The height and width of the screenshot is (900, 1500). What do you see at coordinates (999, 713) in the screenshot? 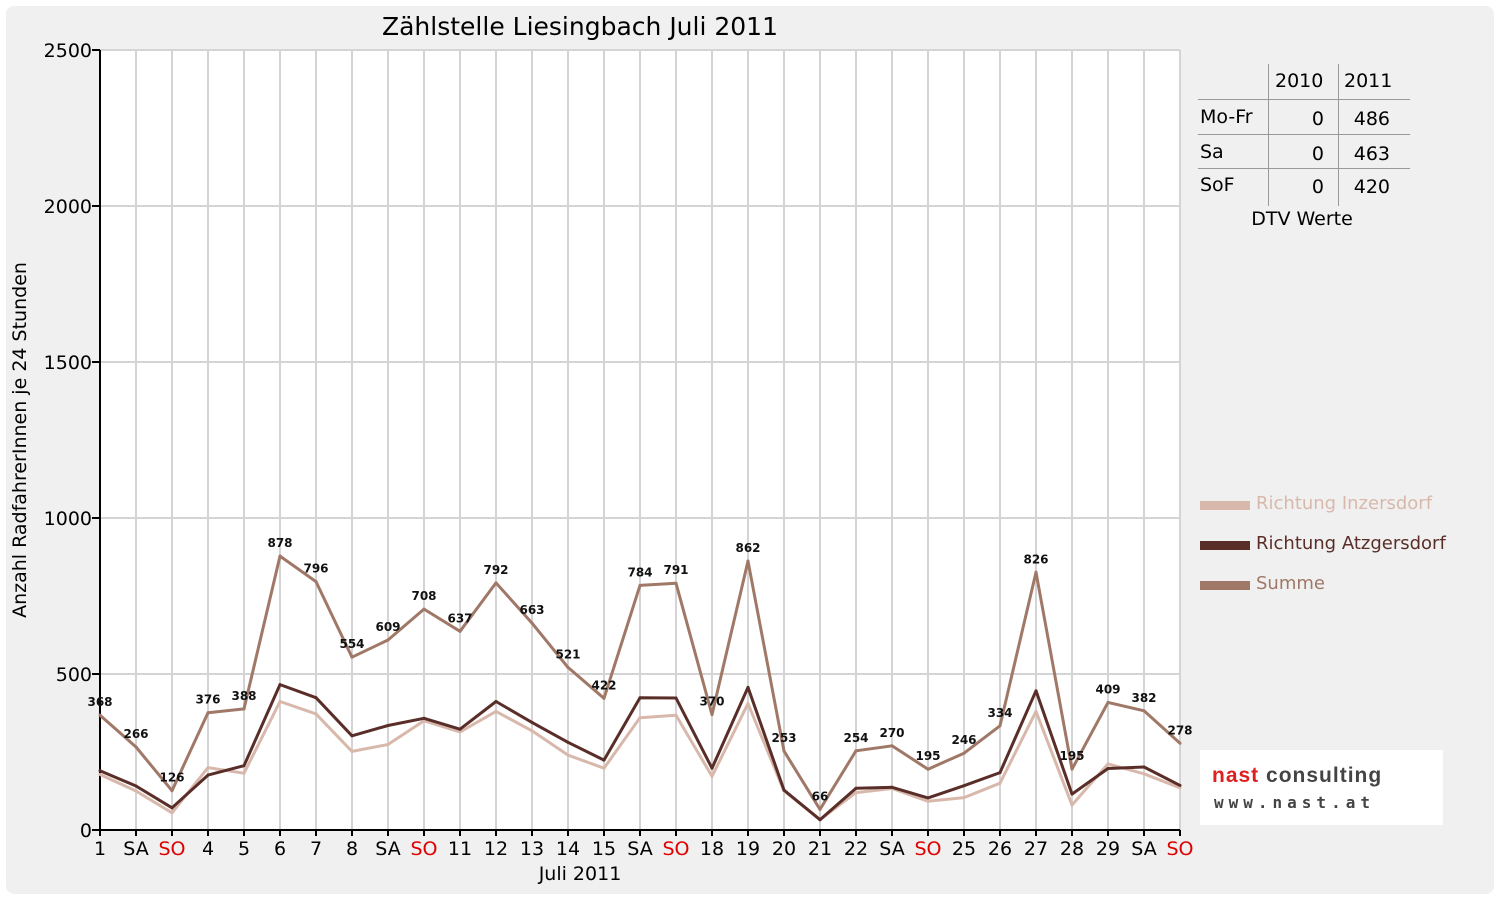
I see `data-label: 334` at bounding box center [999, 713].